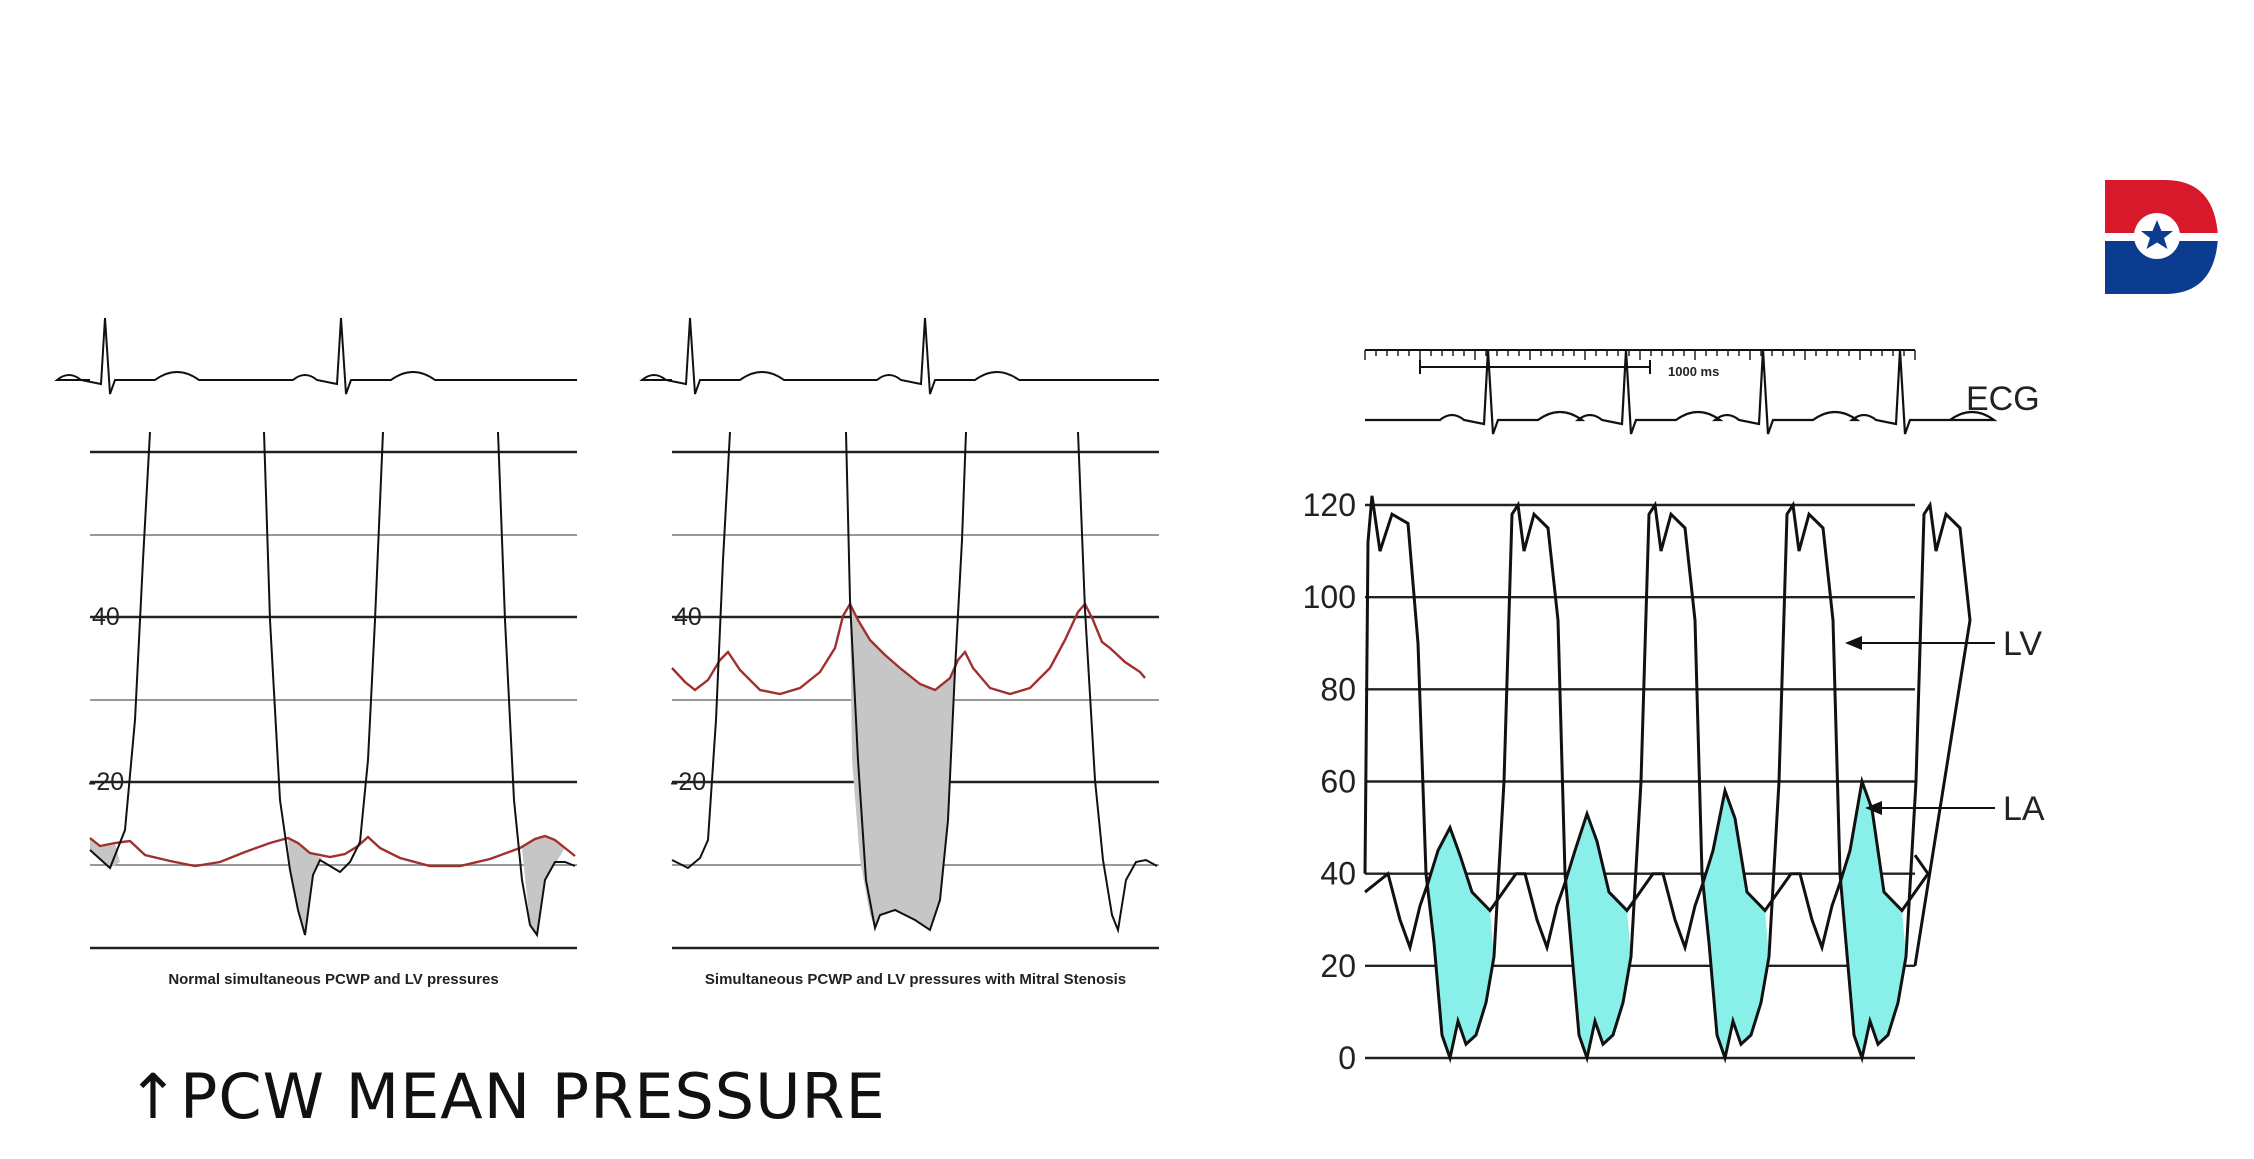  What do you see at coordinates (2022, 644) in the screenshot?
I see `series-label-lv: LV` at bounding box center [2022, 644].